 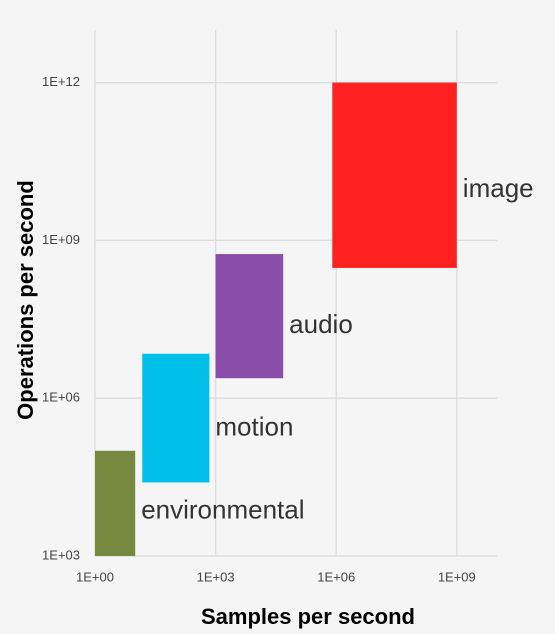 What do you see at coordinates (25, 300) in the screenshot?
I see `y-axis-title: Operations per second` at bounding box center [25, 300].